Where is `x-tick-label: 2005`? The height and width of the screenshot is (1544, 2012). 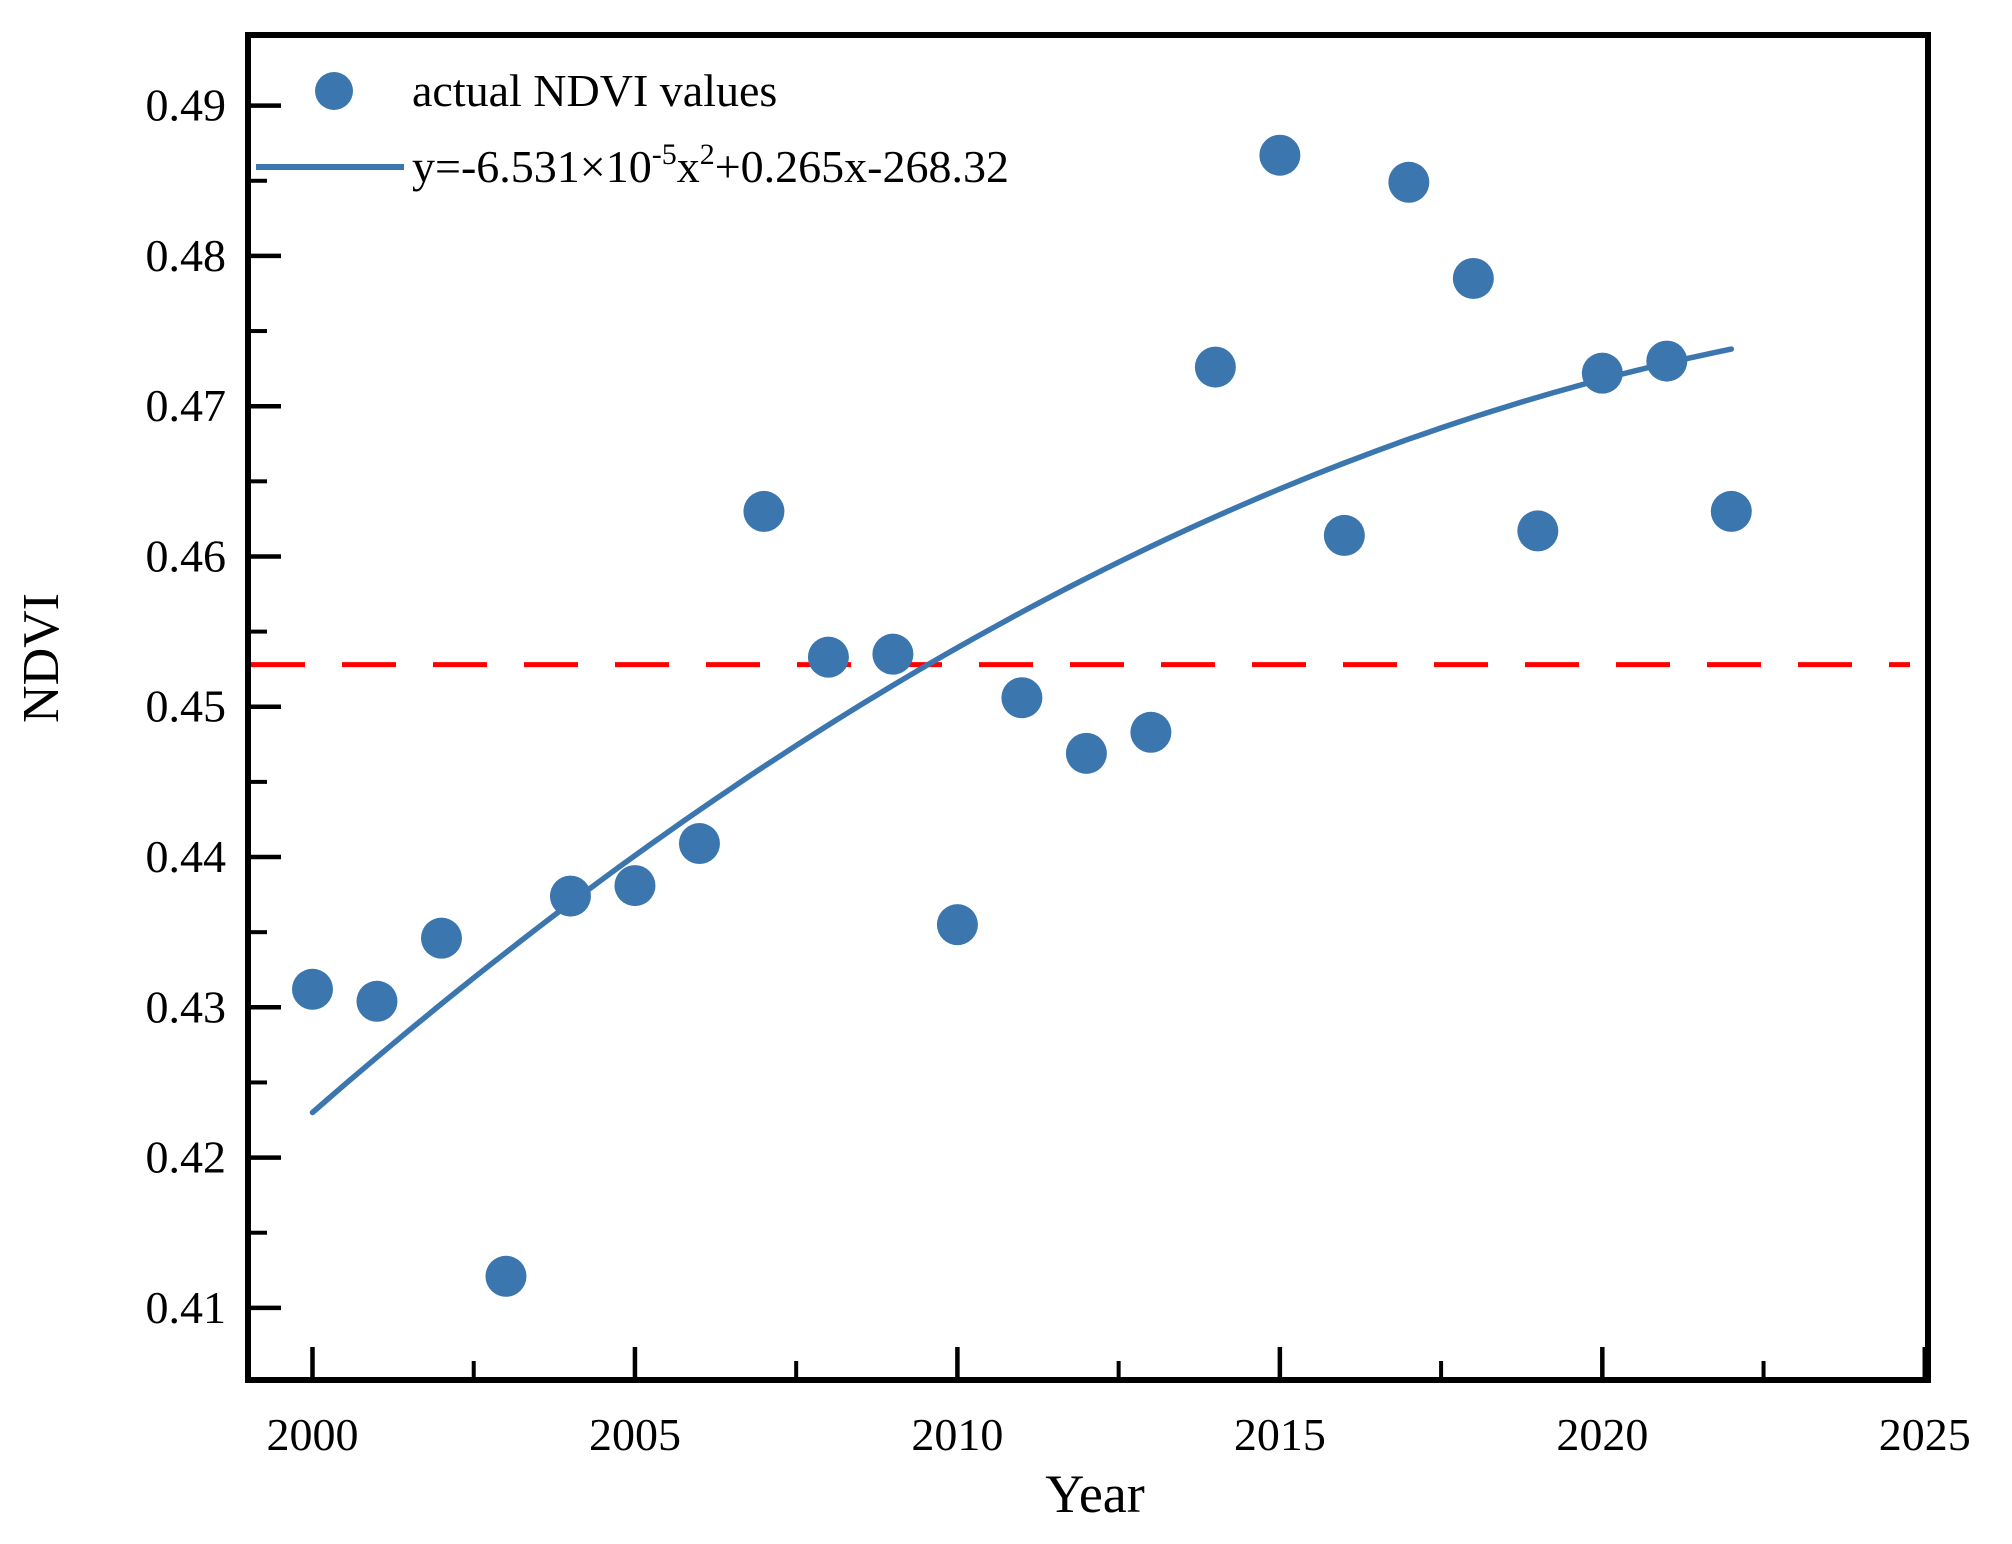
x-tick-label: 2005 is located at coordinates (635, 1434).